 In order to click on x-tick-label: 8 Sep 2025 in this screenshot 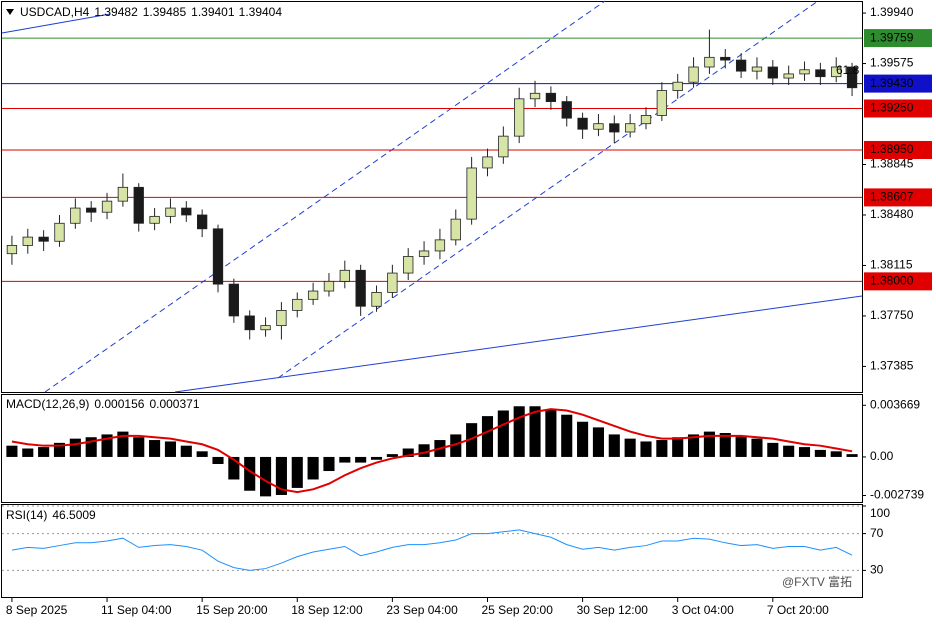, I will do `click(37, 610)`.